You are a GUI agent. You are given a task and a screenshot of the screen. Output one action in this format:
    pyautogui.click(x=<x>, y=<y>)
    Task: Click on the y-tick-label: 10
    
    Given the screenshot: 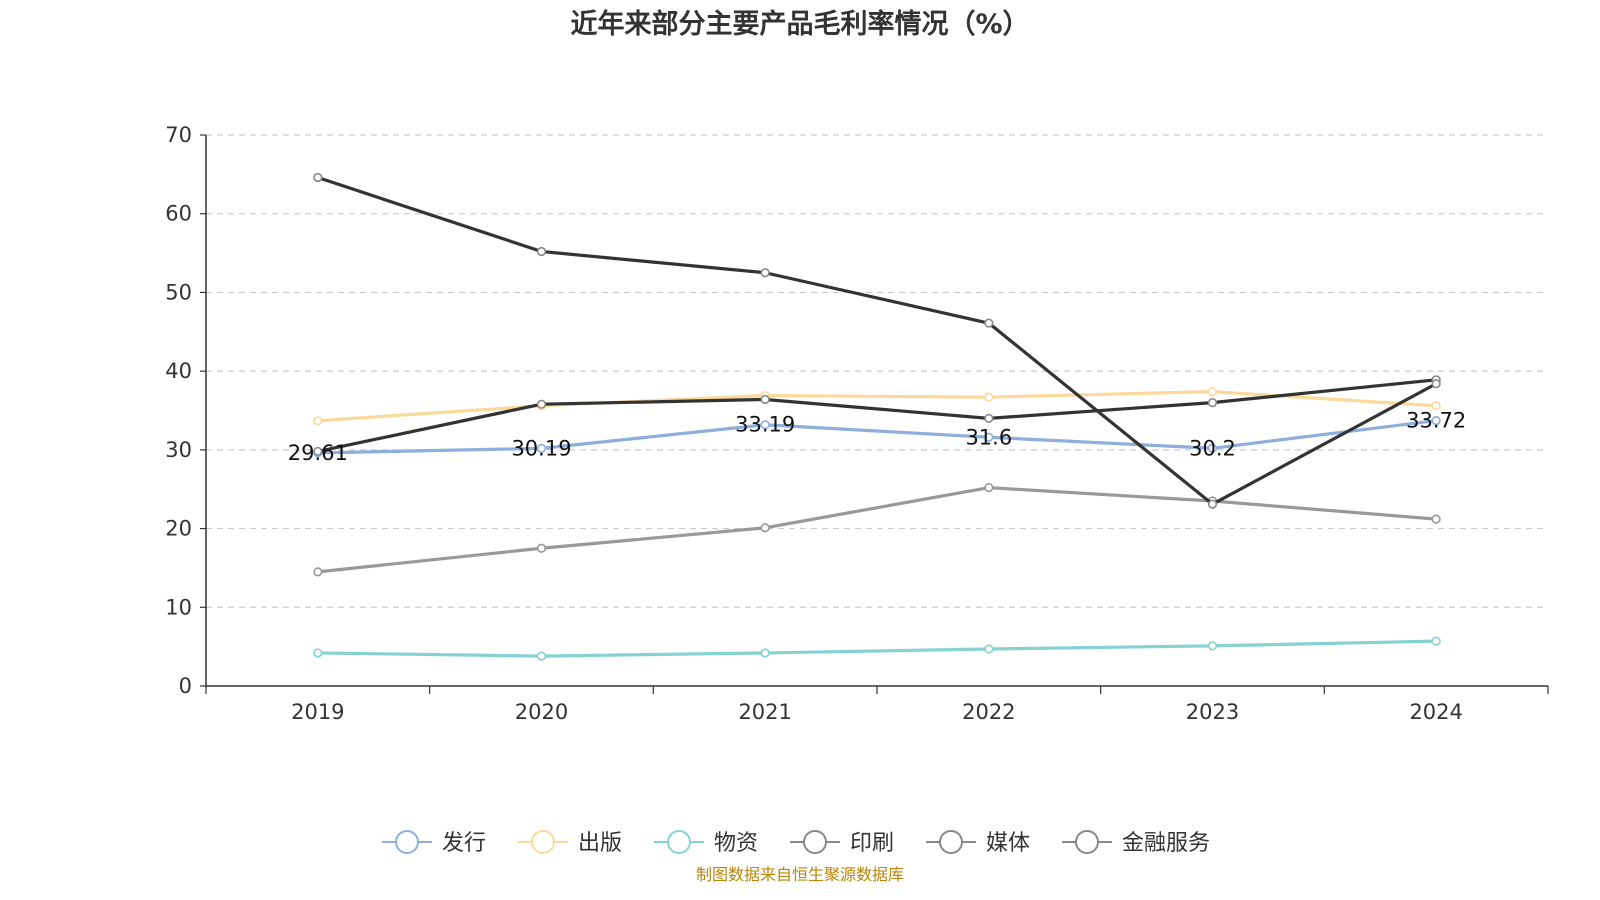 What is the action you would take?
    pyautogui.click(x=178, y=607)
    